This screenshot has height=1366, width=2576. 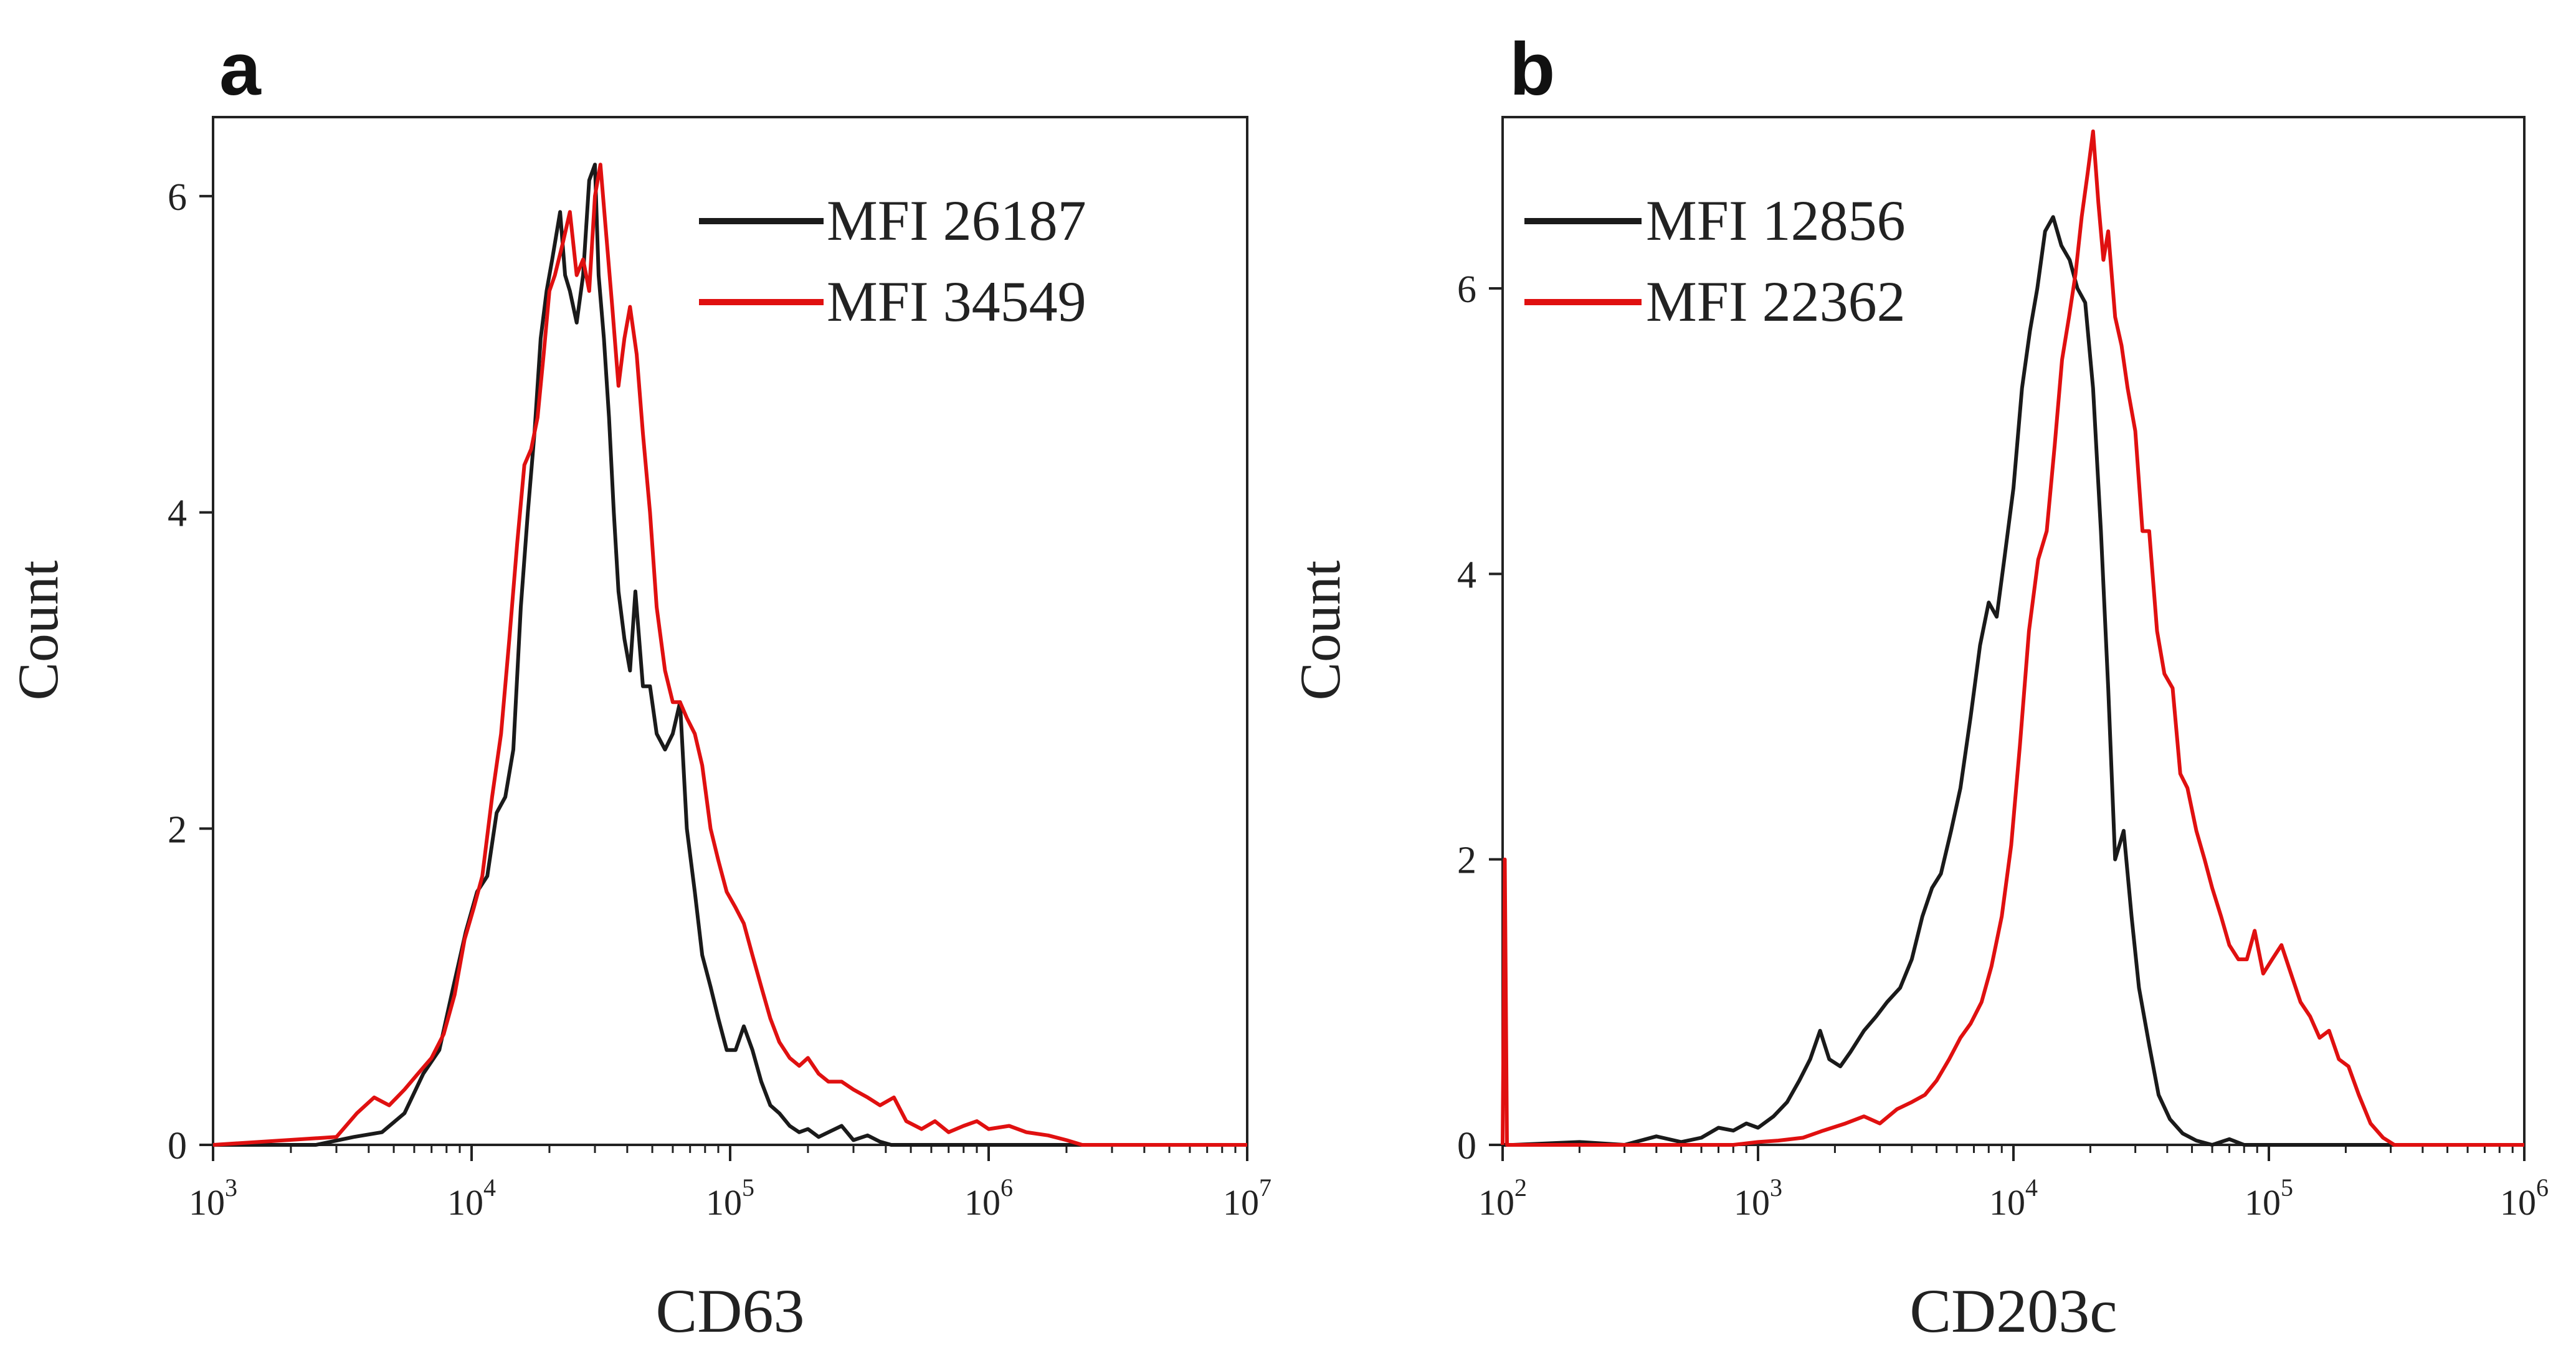 I want to click on legend-a-red-label: MFI 34549, so click(x=956, y=301).